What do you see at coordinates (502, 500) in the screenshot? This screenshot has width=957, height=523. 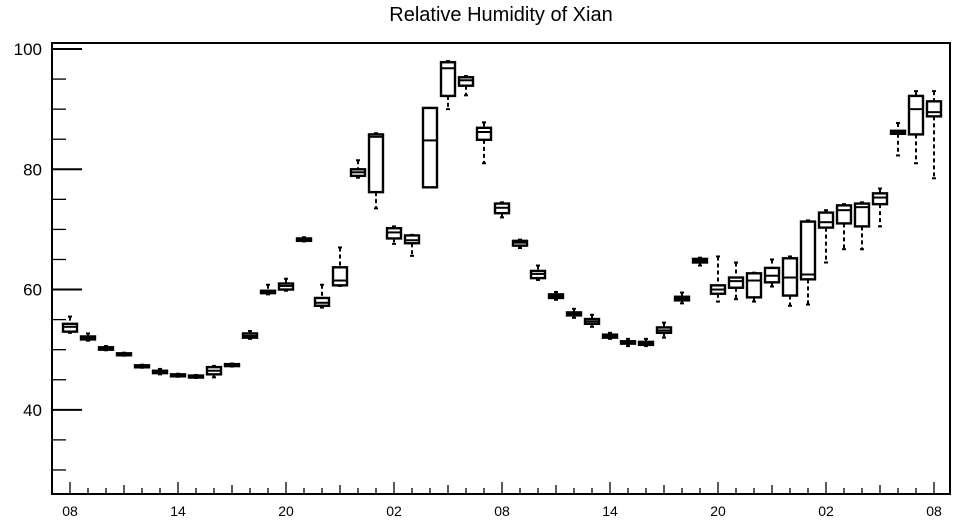 I see `x-axis: 08 14 20 02 08 14 20 02 08` at bounding box center [502, 500].